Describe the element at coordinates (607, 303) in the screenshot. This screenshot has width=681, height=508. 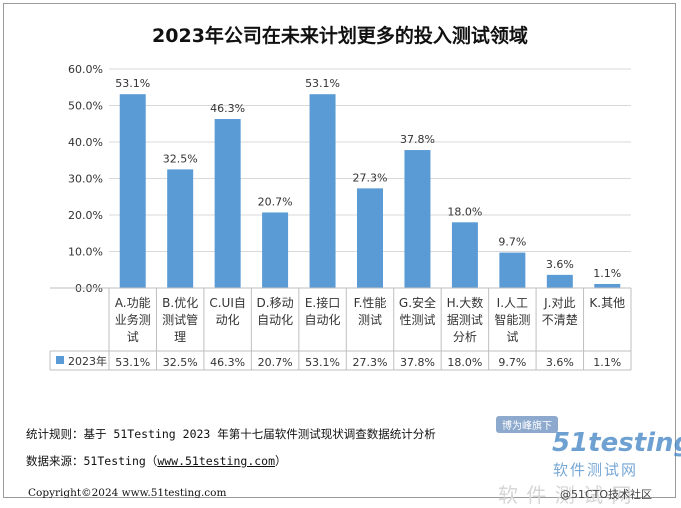
I see `category-label: K.其他` at that location.